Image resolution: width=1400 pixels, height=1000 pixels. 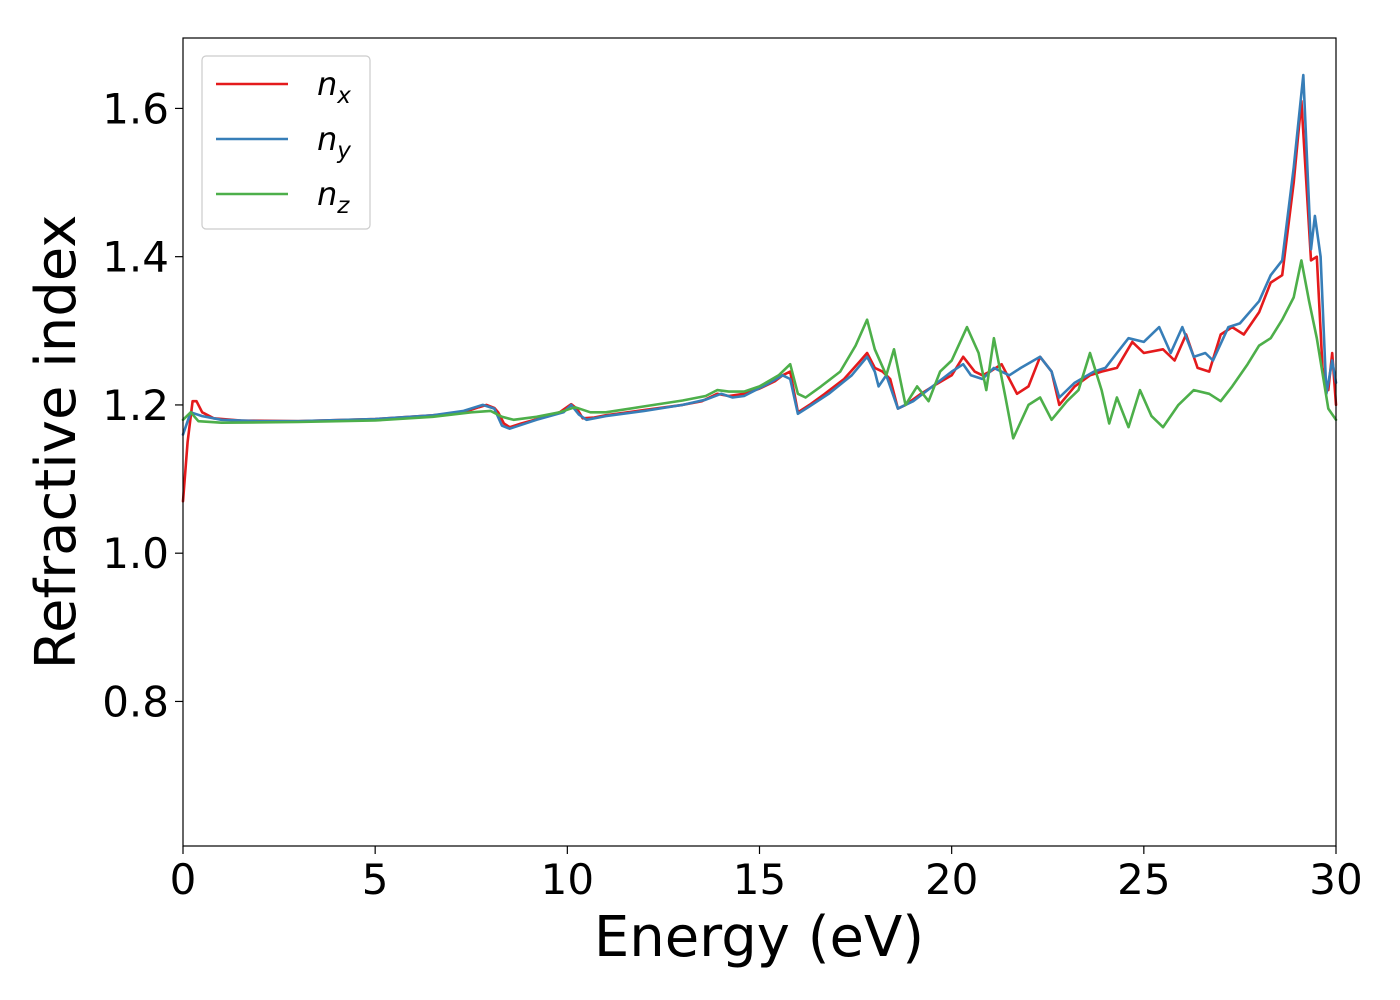 What do you see at coordinates (56, 442) in the screenshot?
I see `y-axis-title: Refractive index` at bounding box center [56, 442].